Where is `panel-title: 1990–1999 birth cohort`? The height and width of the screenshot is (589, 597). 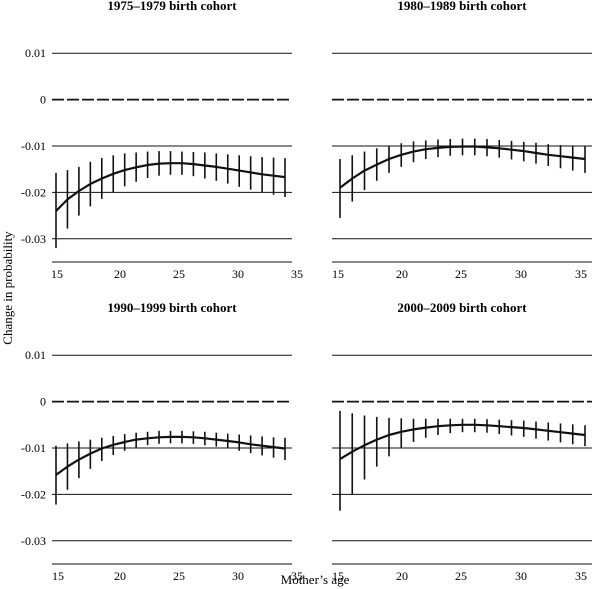
panel-title: 1990–1999 birth cohort is located at coordinates (172, 307).